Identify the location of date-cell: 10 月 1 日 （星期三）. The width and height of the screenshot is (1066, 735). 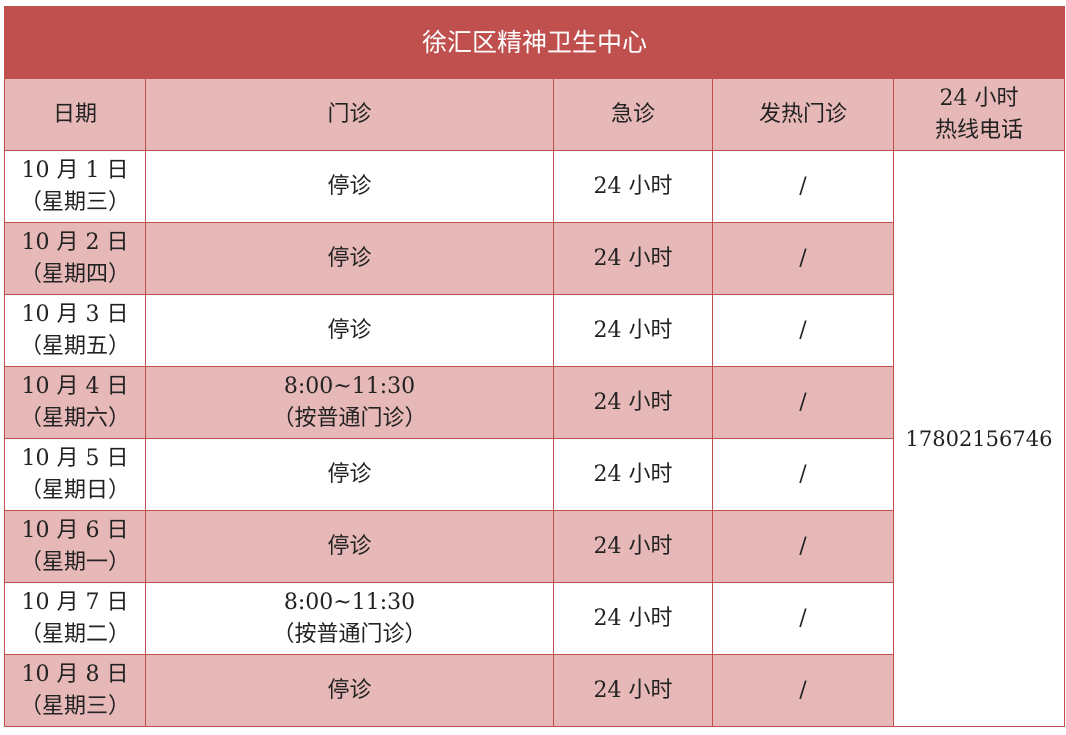
(75, 186).